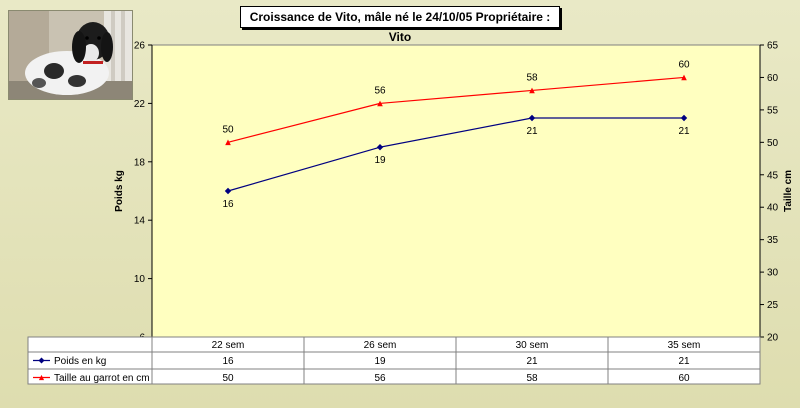 Image resolution: width=800 pixels, height=408 pixels. Describe the element at coordinates (773, 46) in the screenshot. I see `y-tick-label-right: 65` at that location.